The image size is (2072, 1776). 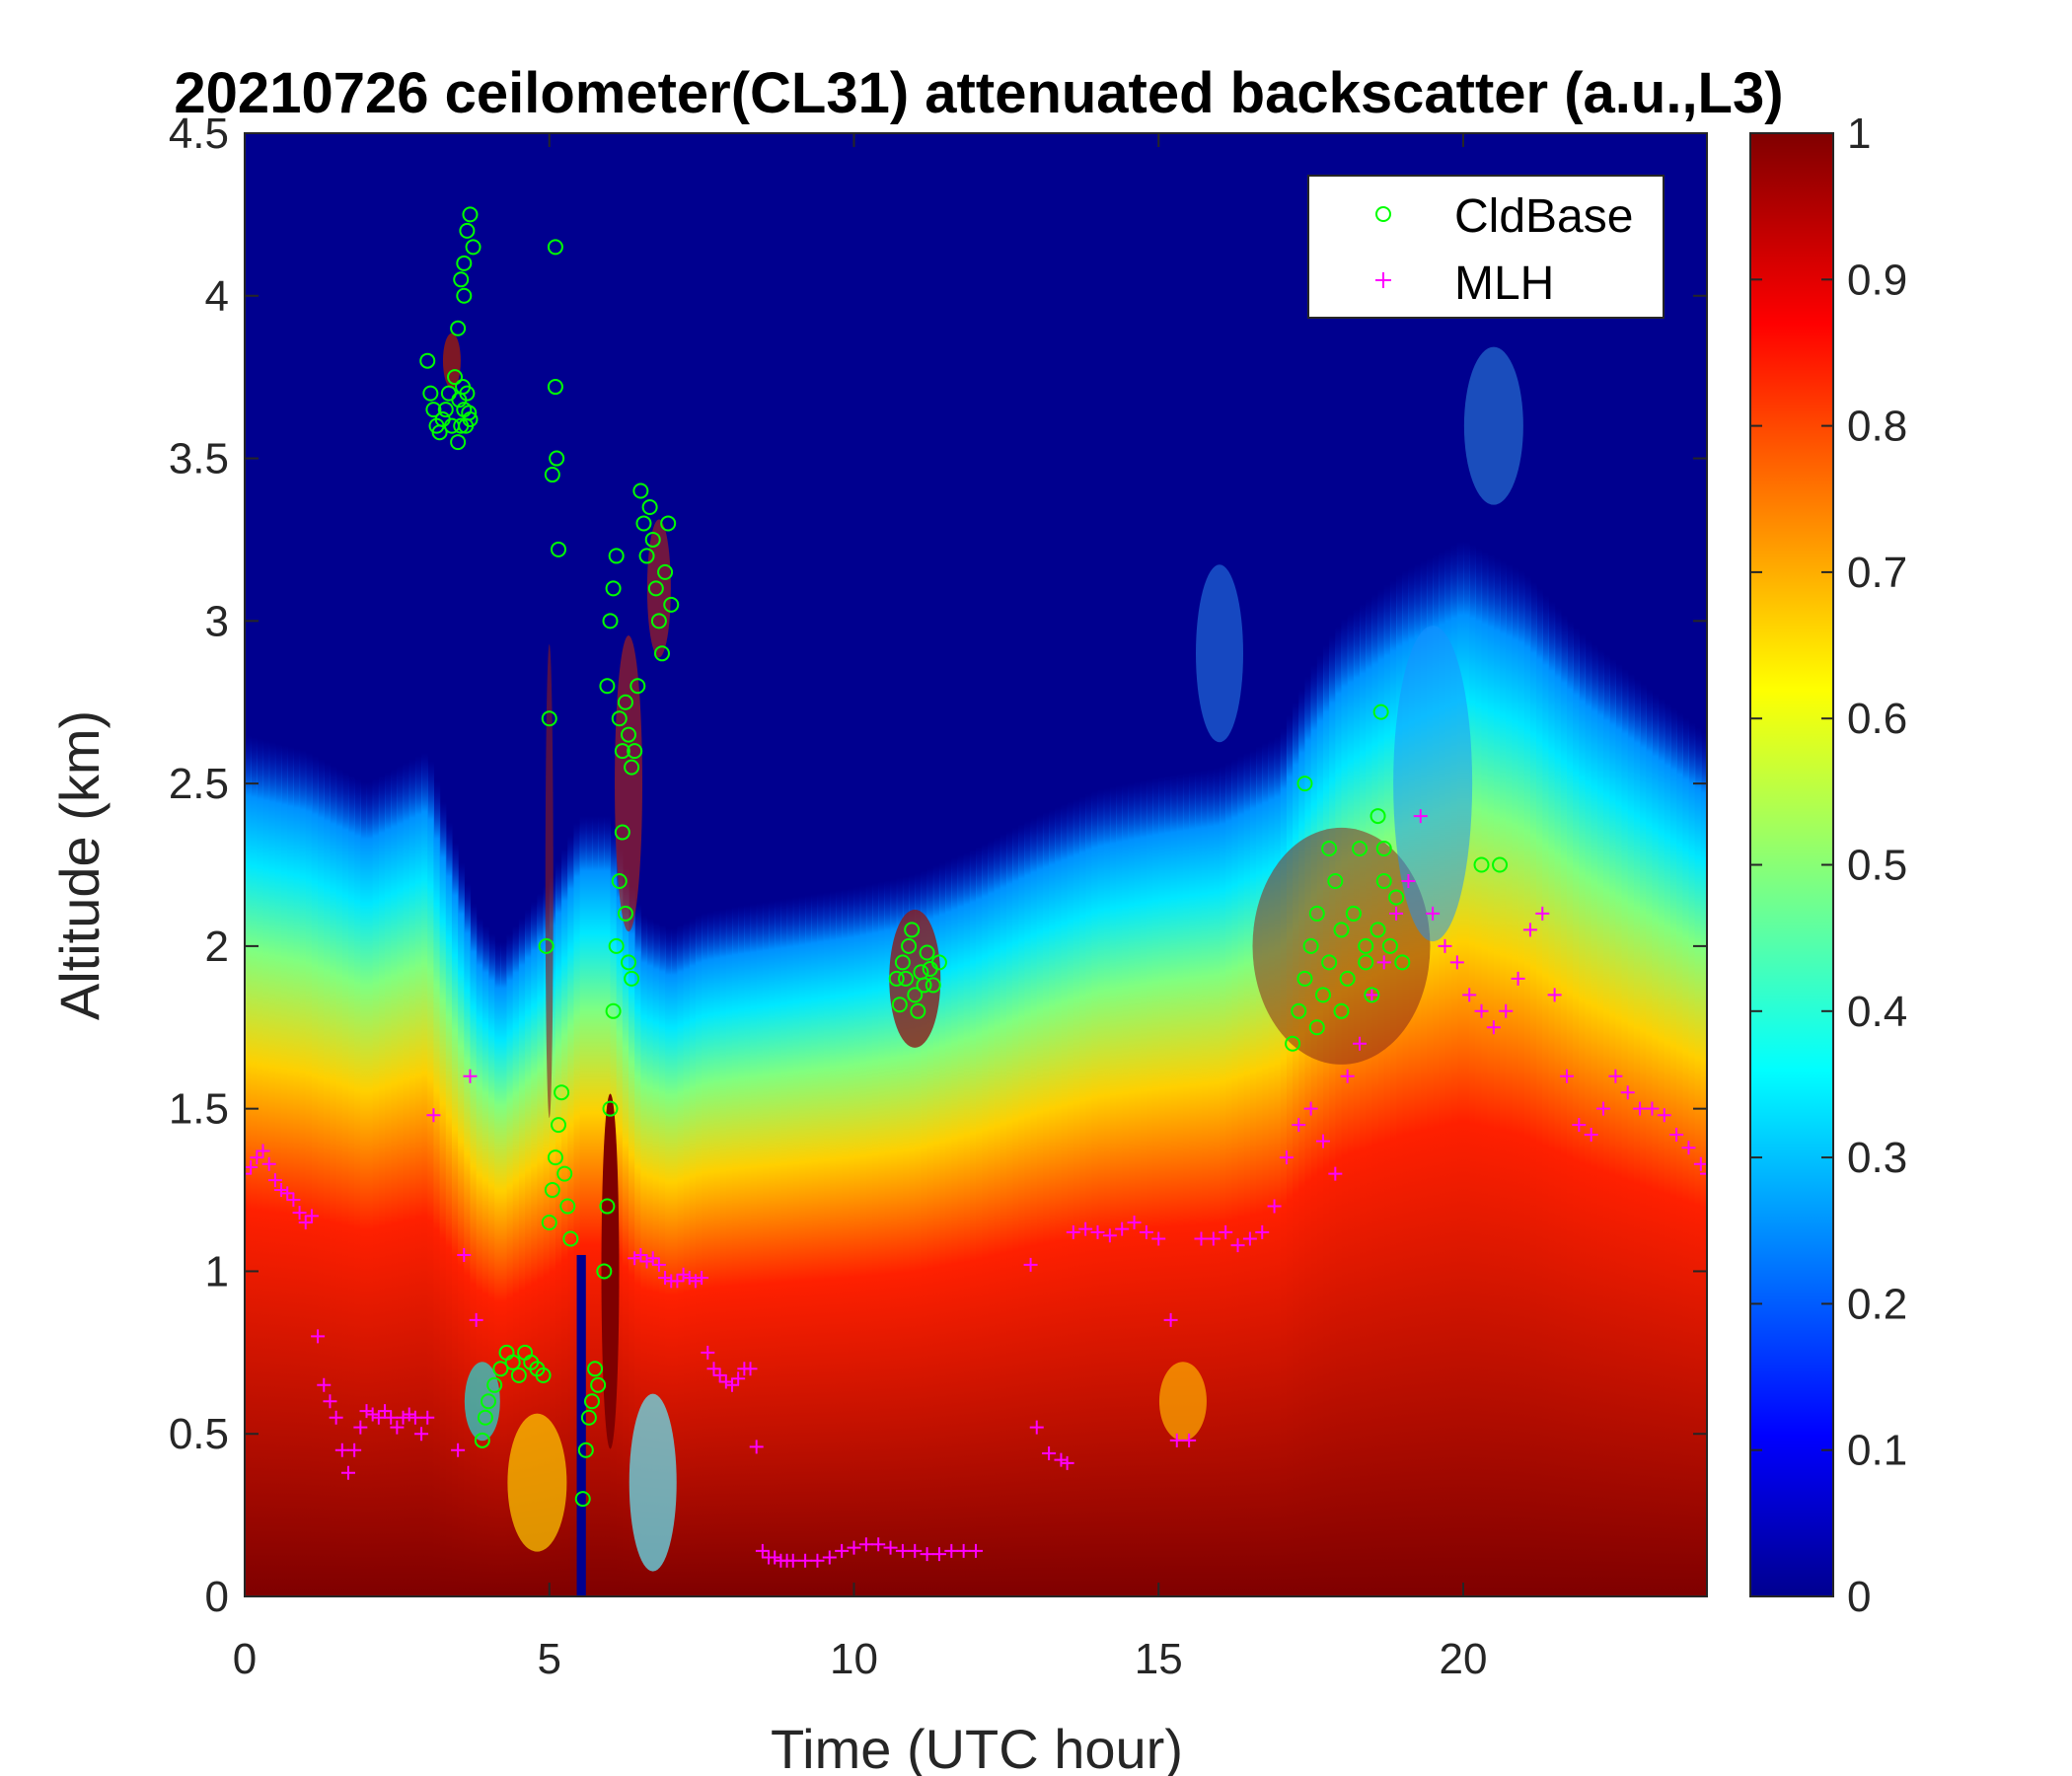 I want to click on cloud-feature, so click(x=1433, y=784).